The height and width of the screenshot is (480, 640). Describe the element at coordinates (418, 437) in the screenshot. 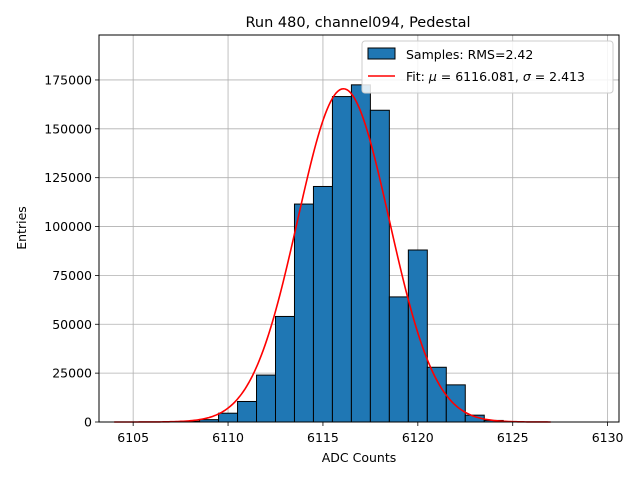

I see `x-tick-label: 6120` at that location.